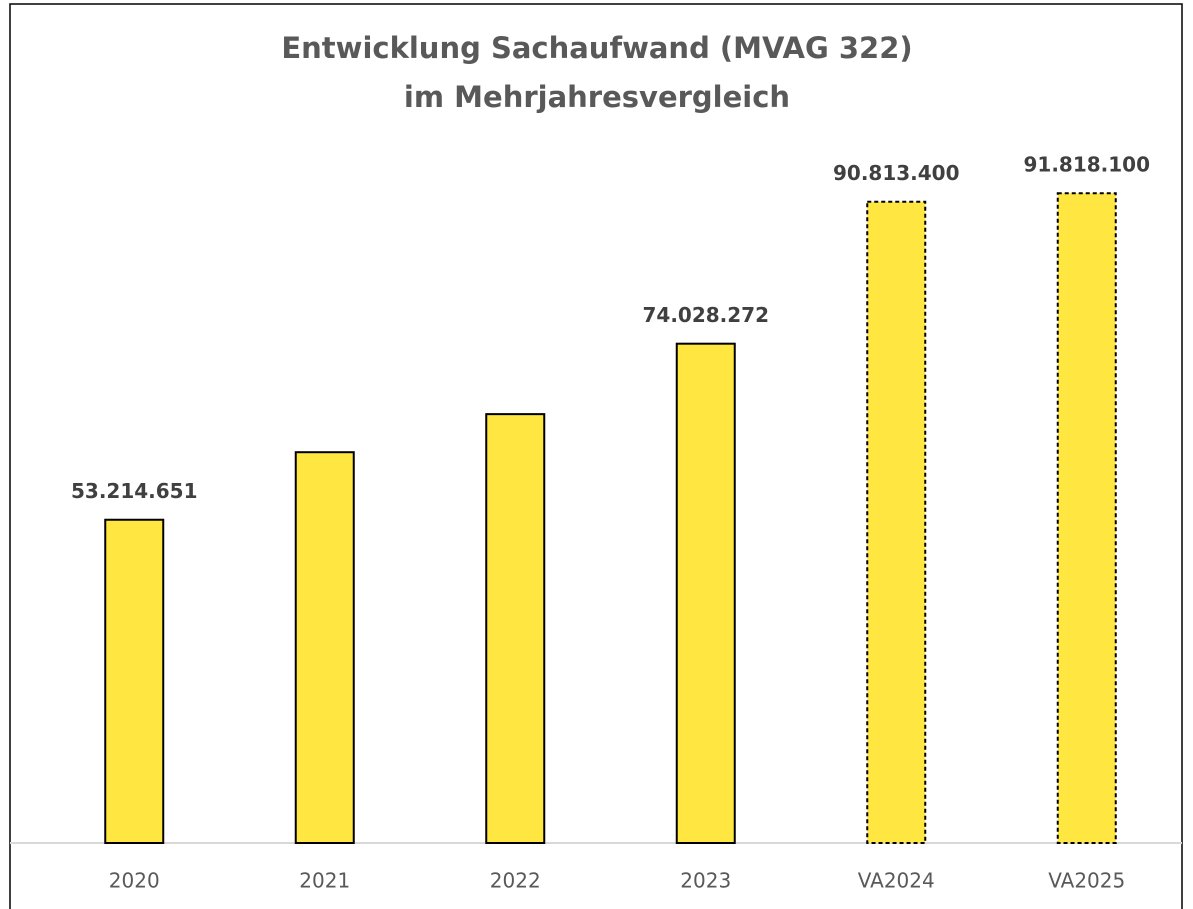 The height and width of the screenshot is (909, 1193). I want to click on data-label: 53.214.651, so click(134, 491).